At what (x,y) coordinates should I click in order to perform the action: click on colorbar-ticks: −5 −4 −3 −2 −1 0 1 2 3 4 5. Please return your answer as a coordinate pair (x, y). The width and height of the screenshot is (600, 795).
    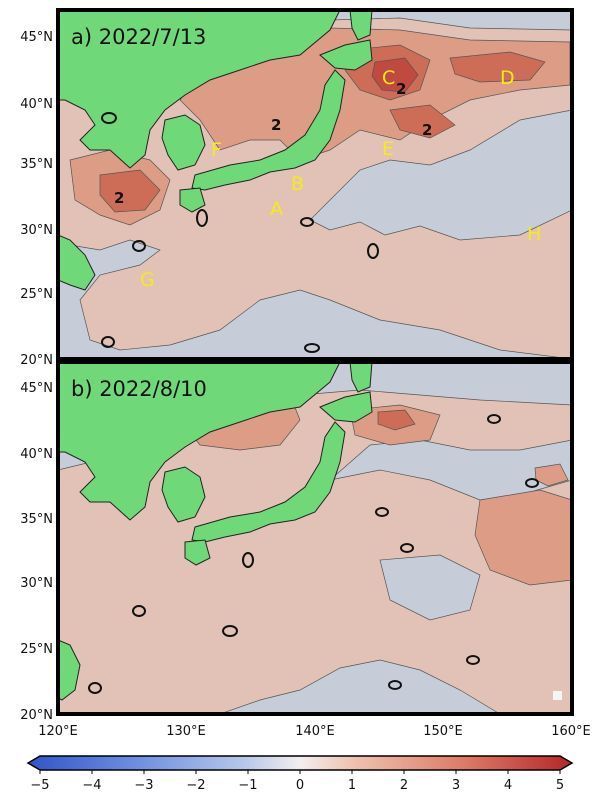
    Looking at the image, I should click on (297, 781).